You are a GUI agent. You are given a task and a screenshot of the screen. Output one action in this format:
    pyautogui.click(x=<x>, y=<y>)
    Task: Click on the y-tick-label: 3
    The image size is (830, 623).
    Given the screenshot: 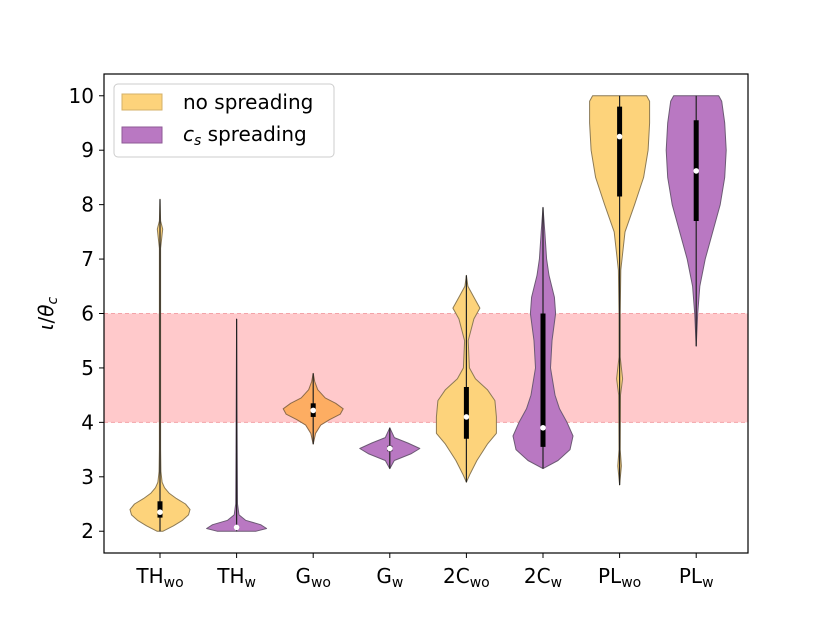 What is the action you would take?
    pyautogui.click(x=87, y=477)
    